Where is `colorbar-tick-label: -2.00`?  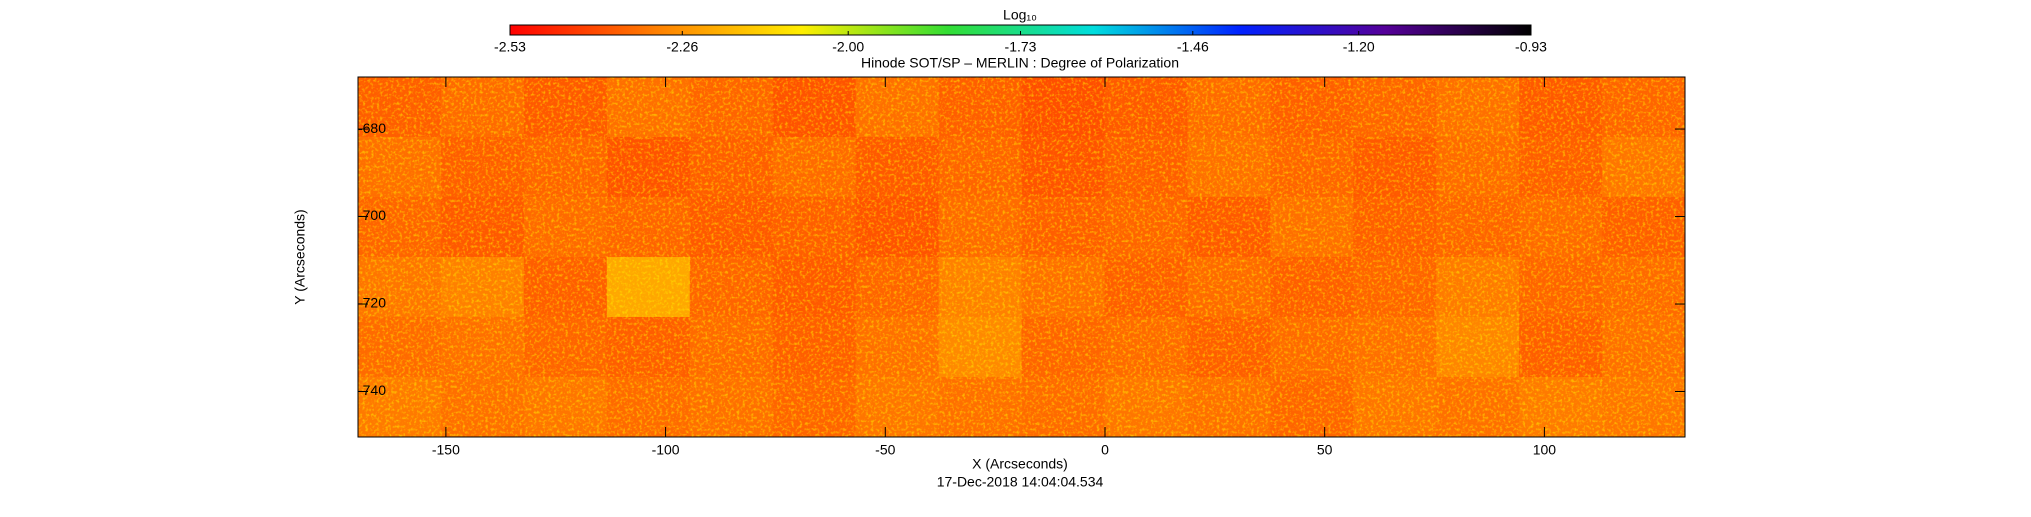 colorbar-tick-label: -2.00 is located at coordinates (848, 47).